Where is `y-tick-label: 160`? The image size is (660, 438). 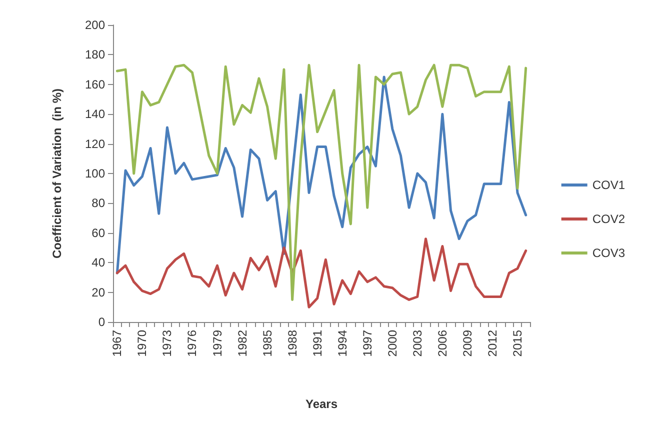
y-tick-label: 160 is located at coordinates (95, 84).